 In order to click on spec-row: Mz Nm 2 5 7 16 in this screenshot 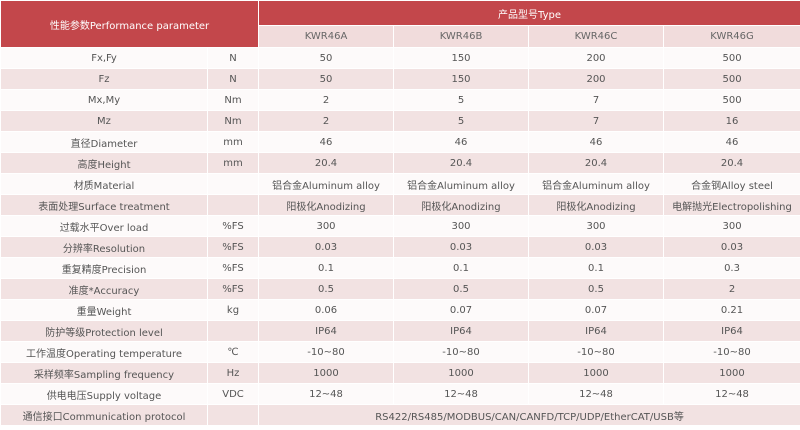, I will do `click(400, 121)`.